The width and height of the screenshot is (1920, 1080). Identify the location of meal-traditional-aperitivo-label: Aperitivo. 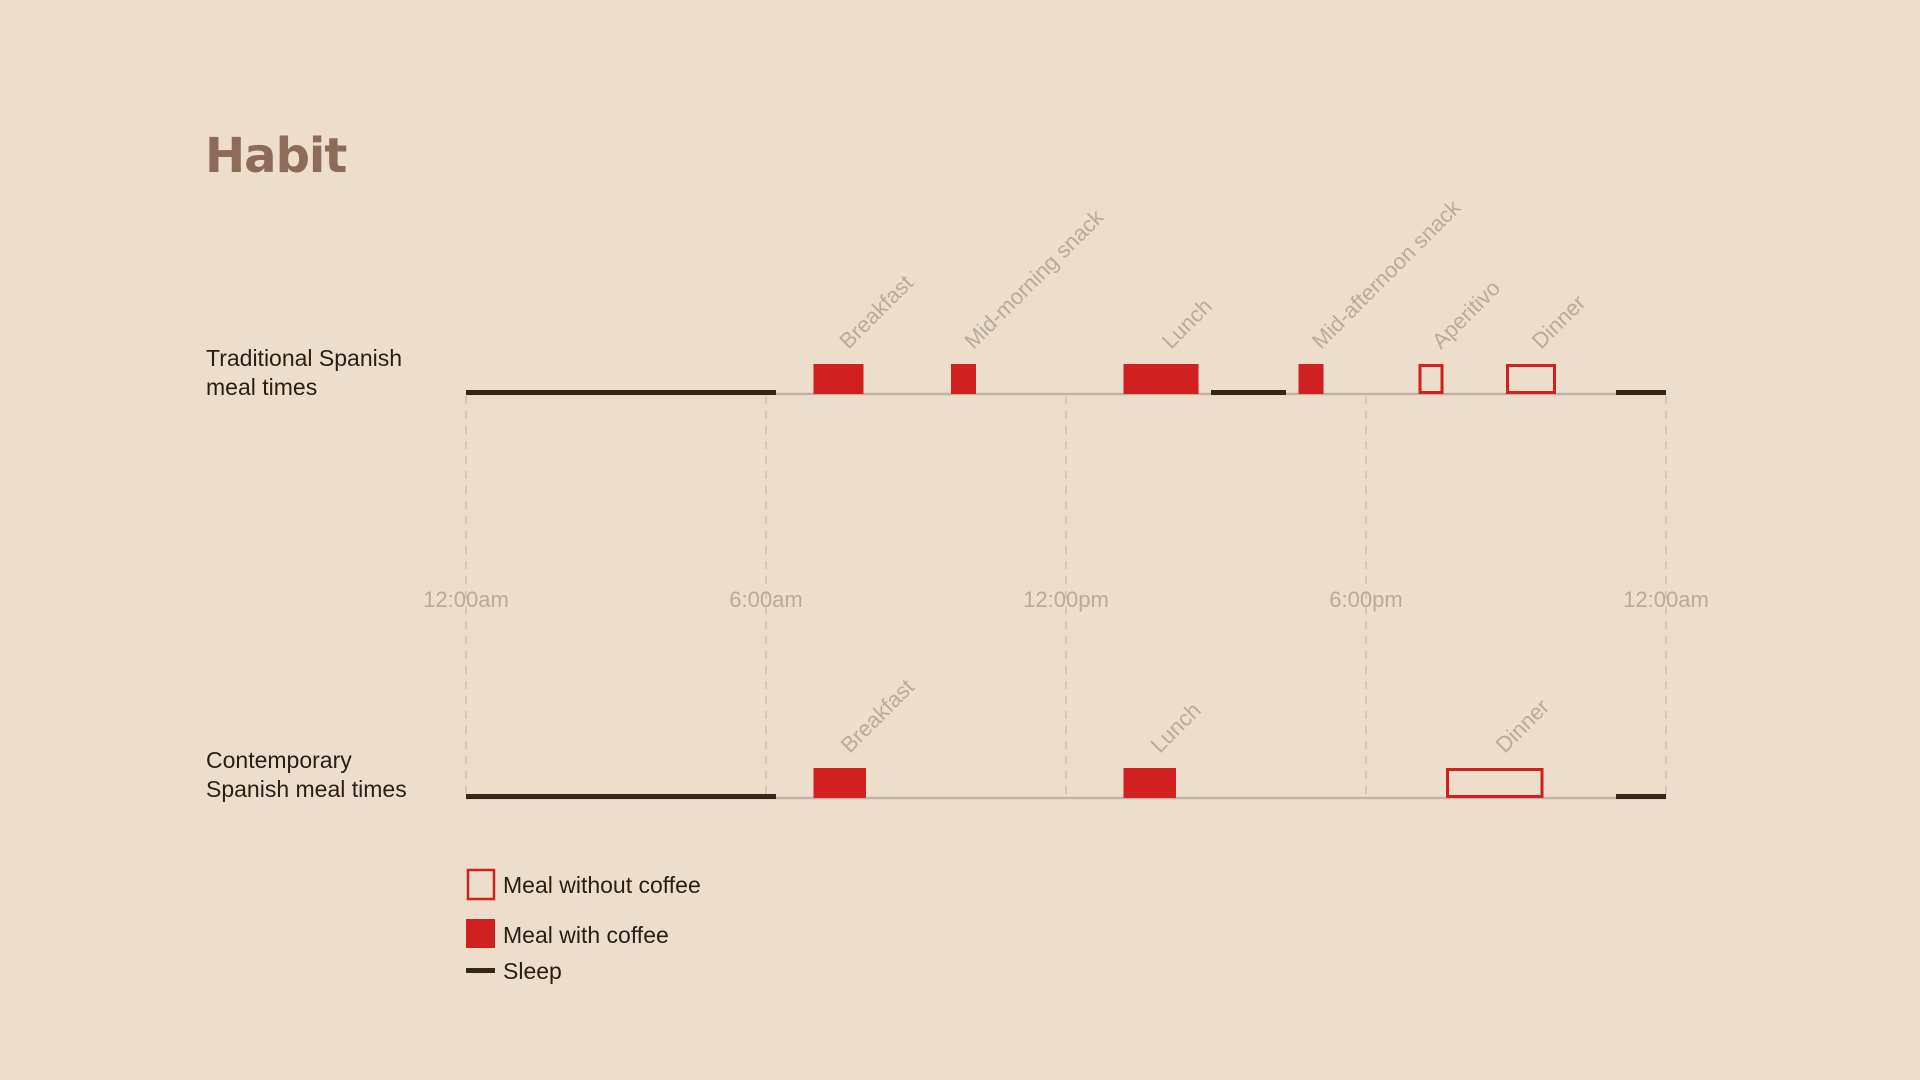
(1466, 314).